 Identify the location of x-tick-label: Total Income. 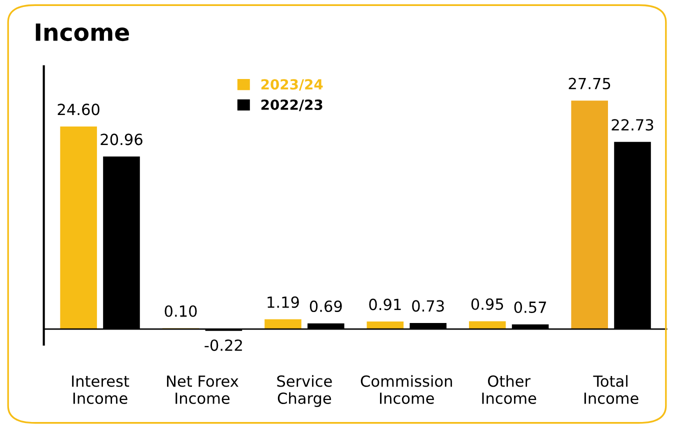
(611, 389).